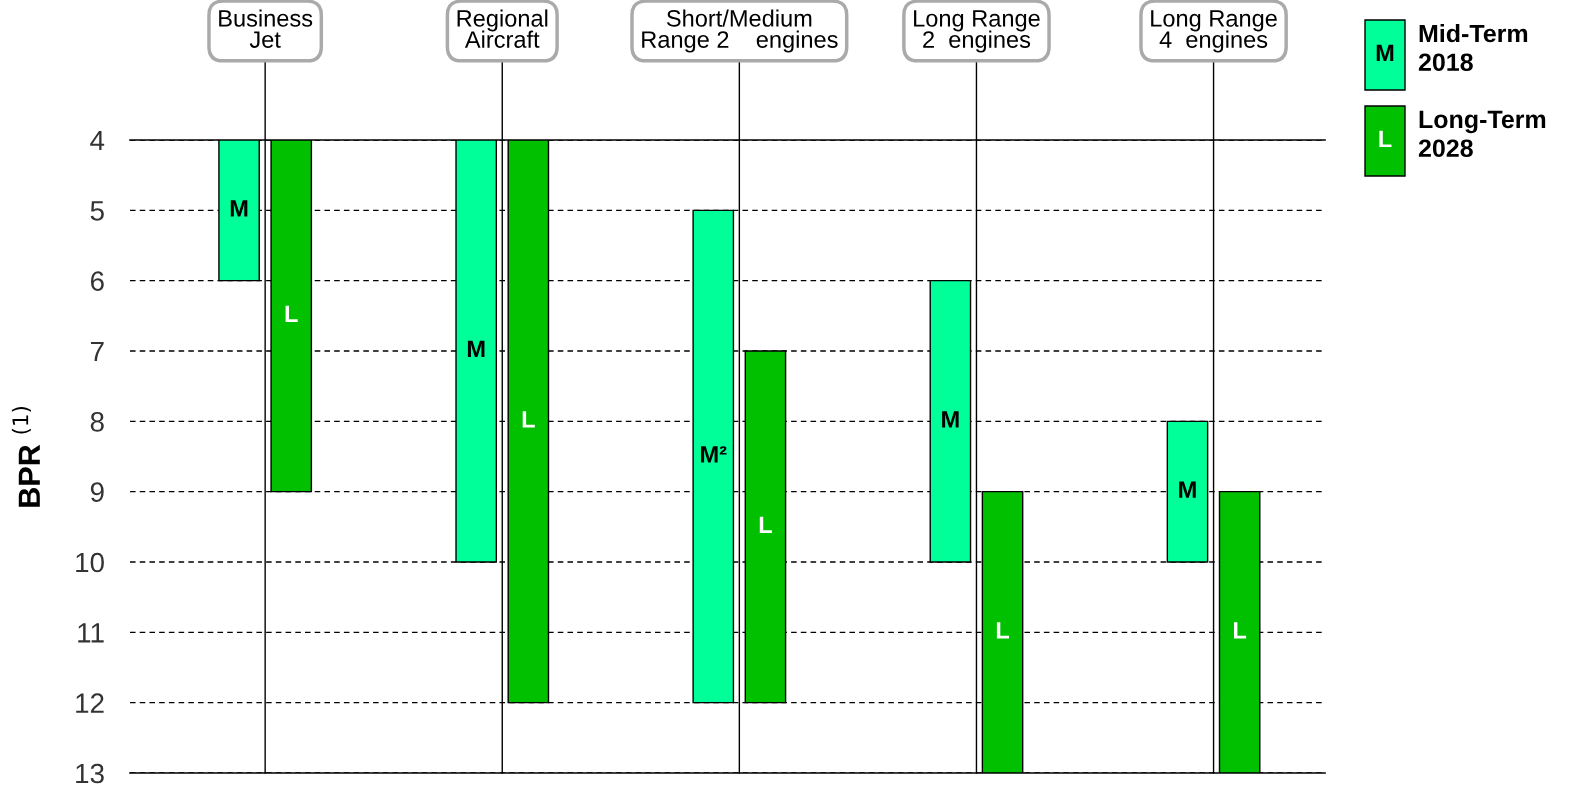 Image resolution: width=1581 pixels, height=797 pixels. Describe the element at coordinates (1385, 53) in the screenshot. I see `text: M` at that location.